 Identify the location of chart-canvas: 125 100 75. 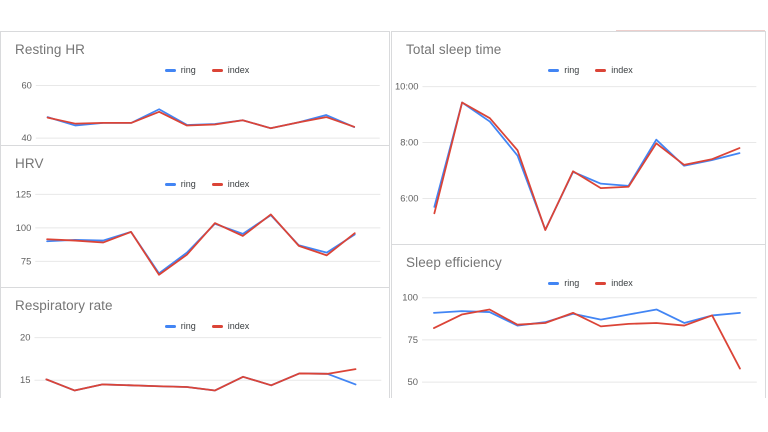
(198, 232).